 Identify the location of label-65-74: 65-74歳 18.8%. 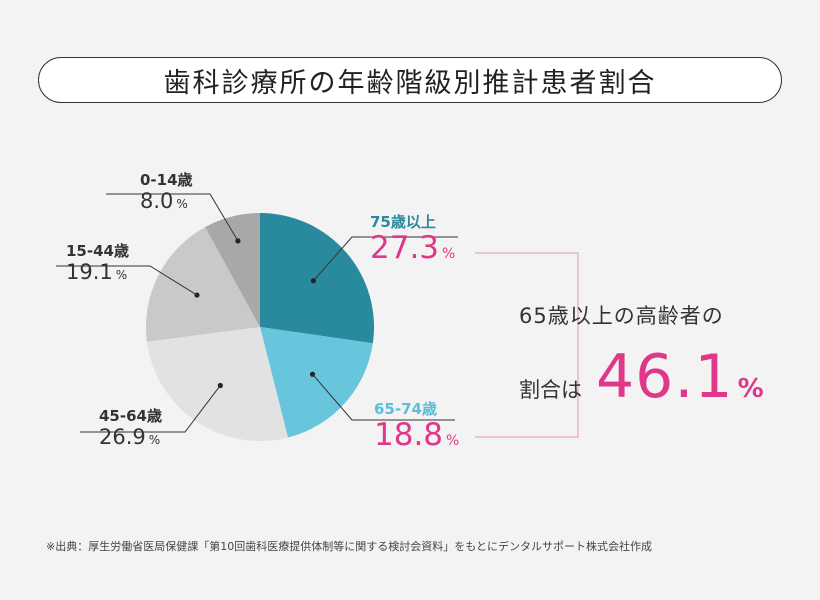
(417, 427).